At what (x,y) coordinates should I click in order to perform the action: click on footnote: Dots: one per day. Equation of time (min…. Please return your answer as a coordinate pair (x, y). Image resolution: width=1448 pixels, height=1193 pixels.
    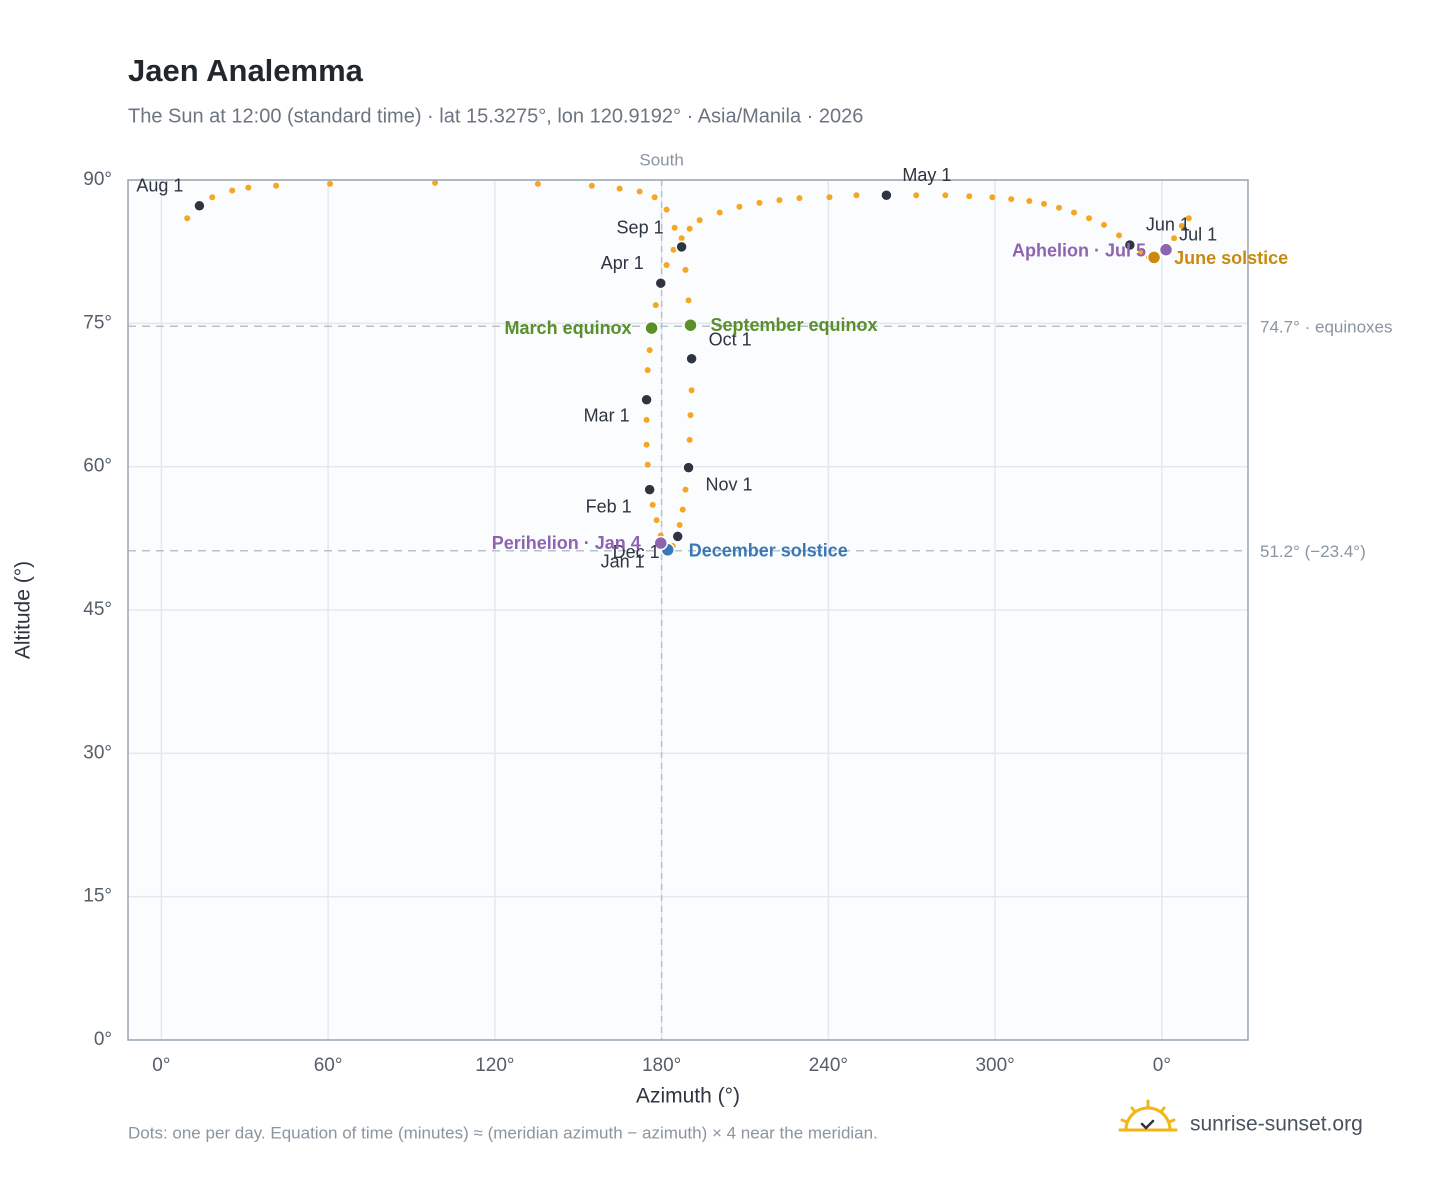
    Looking at the image, I should click on (503, 1132).